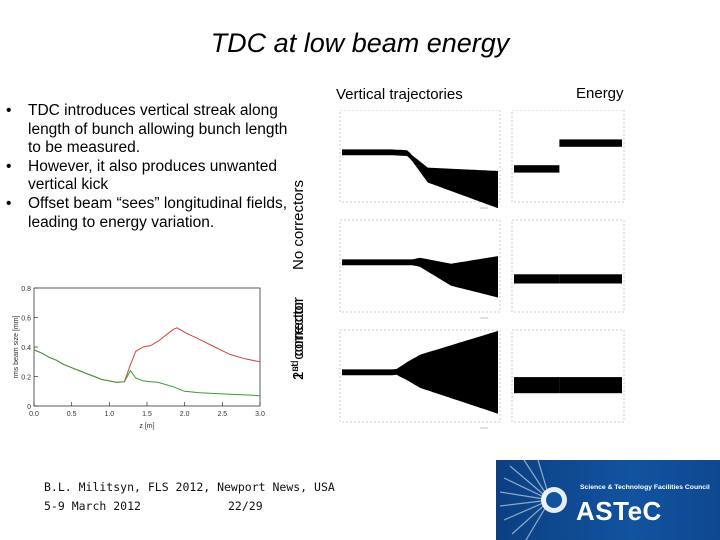 The image size is (720, 540). I want to click on column-header-energy: Energy, so click(600, 93).